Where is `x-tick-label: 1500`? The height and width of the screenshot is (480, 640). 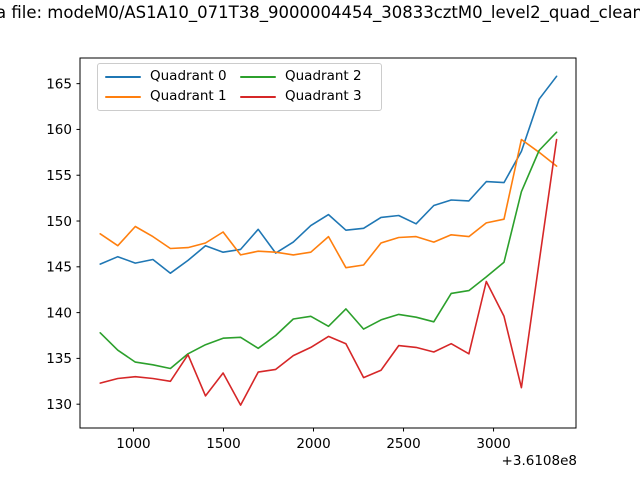
x-tick-label: 1500 is located at coordinates (223, 444).